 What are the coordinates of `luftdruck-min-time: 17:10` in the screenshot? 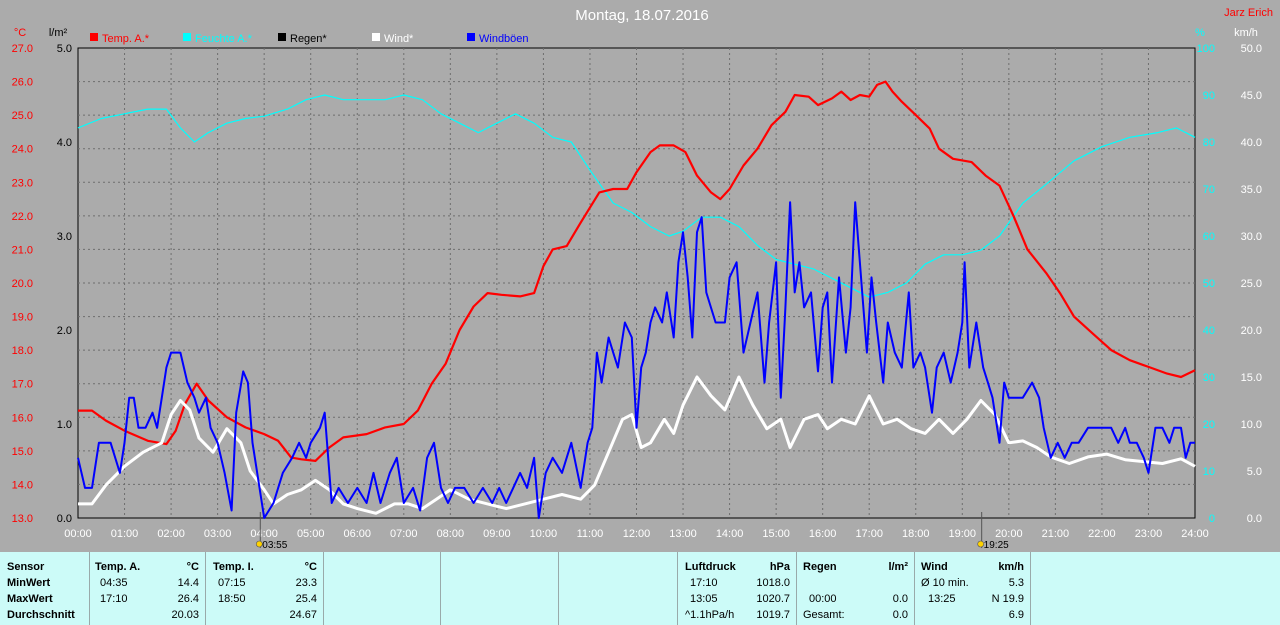 It's located at (704, 583).